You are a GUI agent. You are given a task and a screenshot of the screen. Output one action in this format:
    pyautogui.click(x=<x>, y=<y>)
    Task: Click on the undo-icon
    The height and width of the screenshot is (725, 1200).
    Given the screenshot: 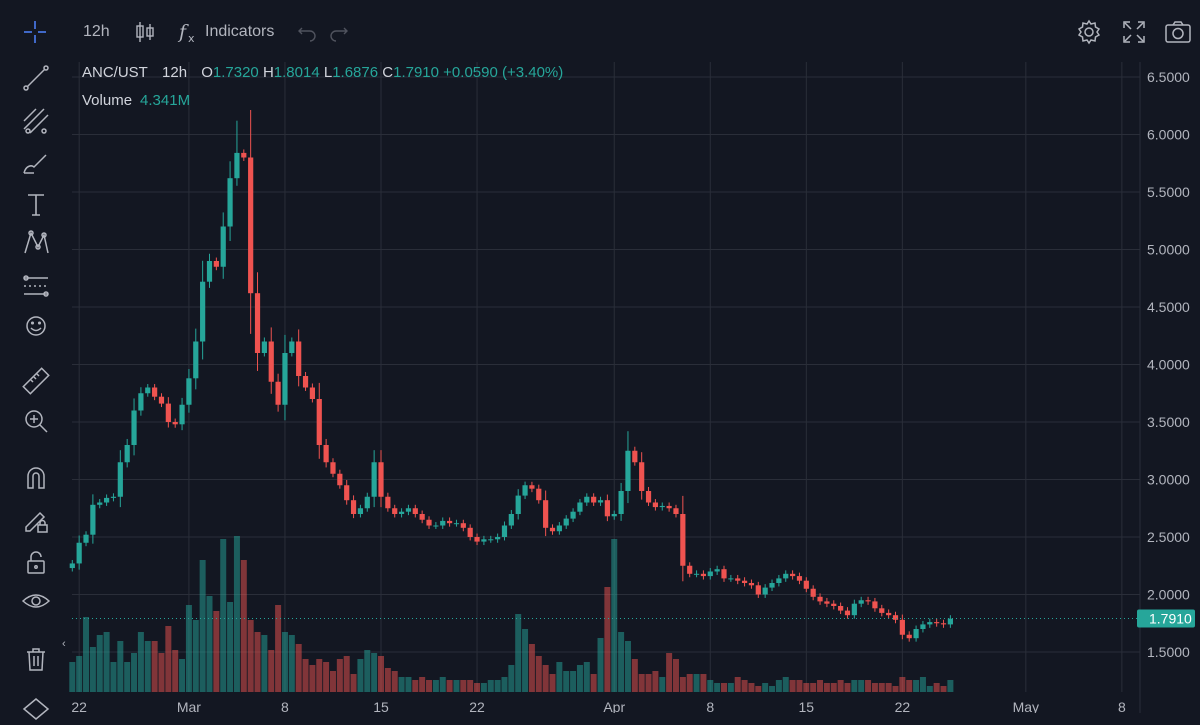 What is the action you would take?
    pyautogui.click(x=307, y=31)
    